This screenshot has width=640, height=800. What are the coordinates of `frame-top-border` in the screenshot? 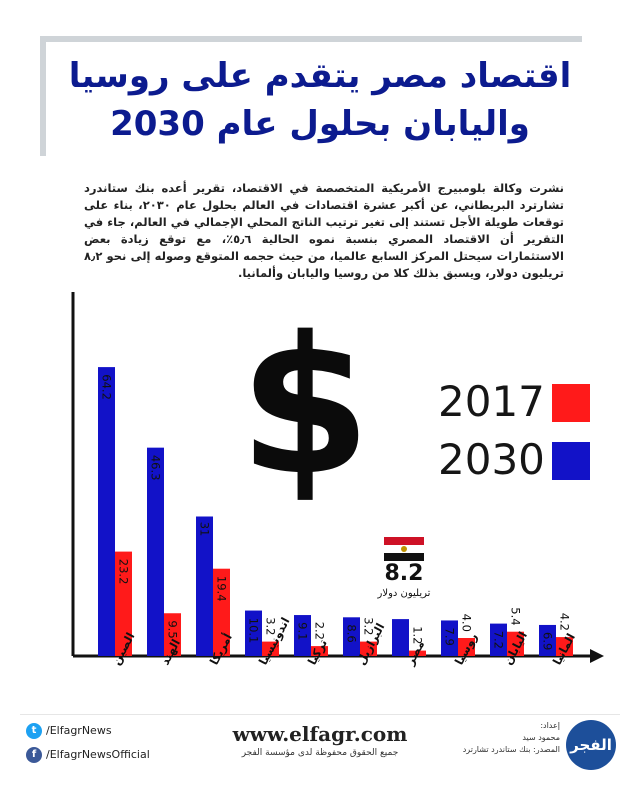 It's located at (311, 39).